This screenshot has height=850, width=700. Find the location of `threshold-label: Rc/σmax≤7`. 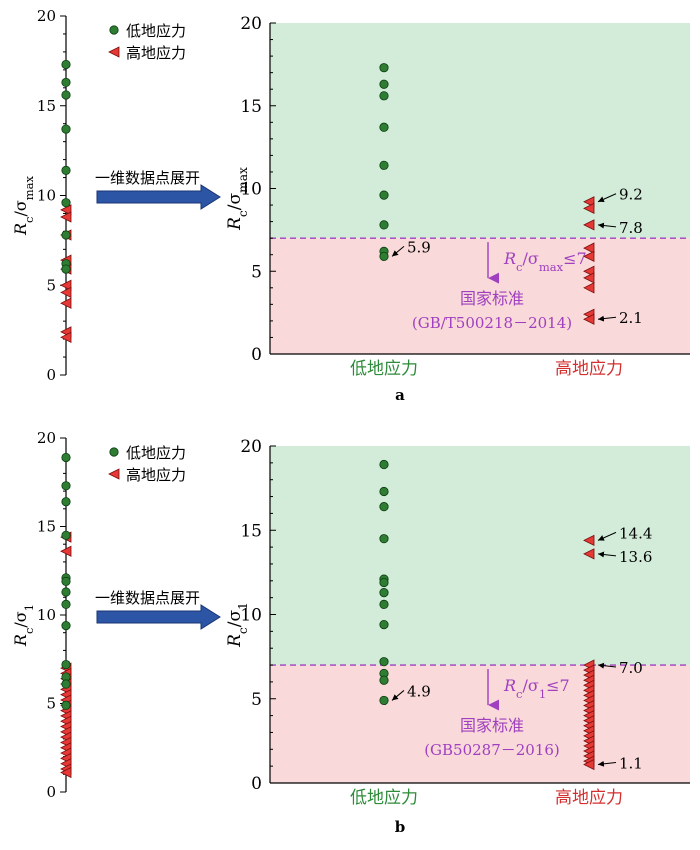

threshold-label: Rc/σmax≤7 is located at coordinates (545, 261).